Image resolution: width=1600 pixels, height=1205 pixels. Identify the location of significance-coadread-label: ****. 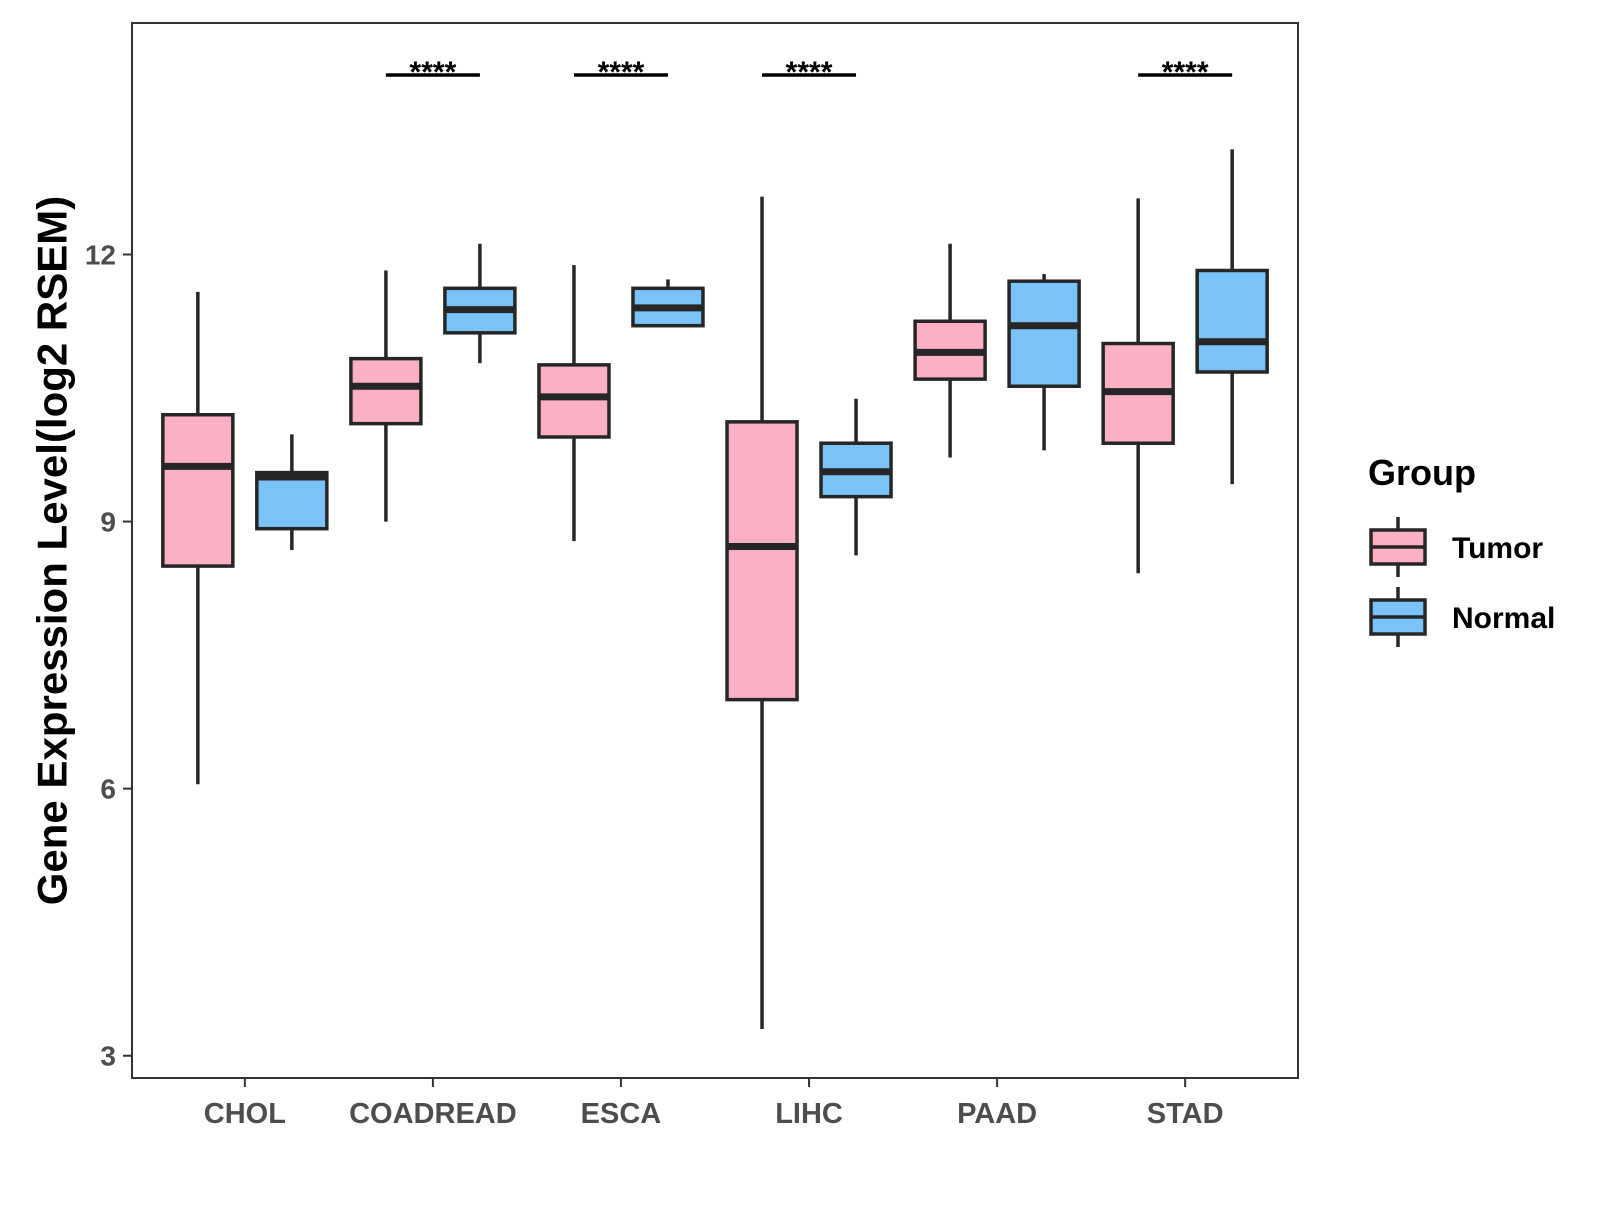
(433, 72).